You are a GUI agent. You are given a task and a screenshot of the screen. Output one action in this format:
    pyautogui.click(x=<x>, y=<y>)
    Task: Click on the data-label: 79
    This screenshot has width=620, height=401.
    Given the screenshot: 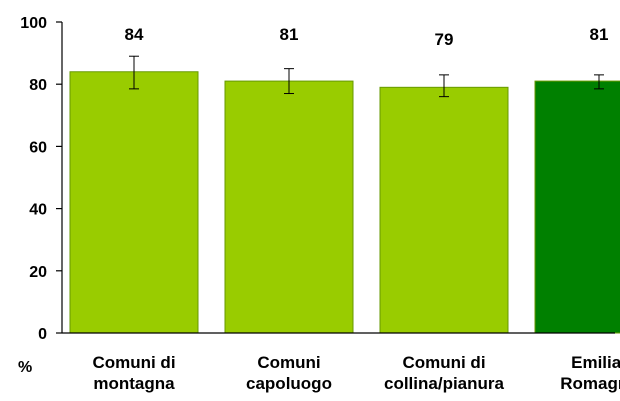 What is the action you would take?
    pyautogui.click(x=444, y=39)
    